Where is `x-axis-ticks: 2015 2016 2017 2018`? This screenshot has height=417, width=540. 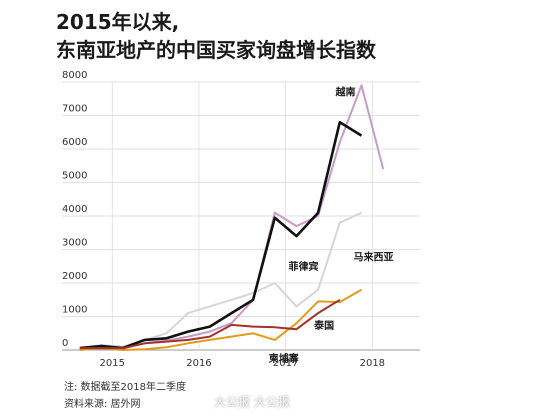 x-axis-ticks: 2015 2016 2017 2018 is located at coordinates (243, 363).